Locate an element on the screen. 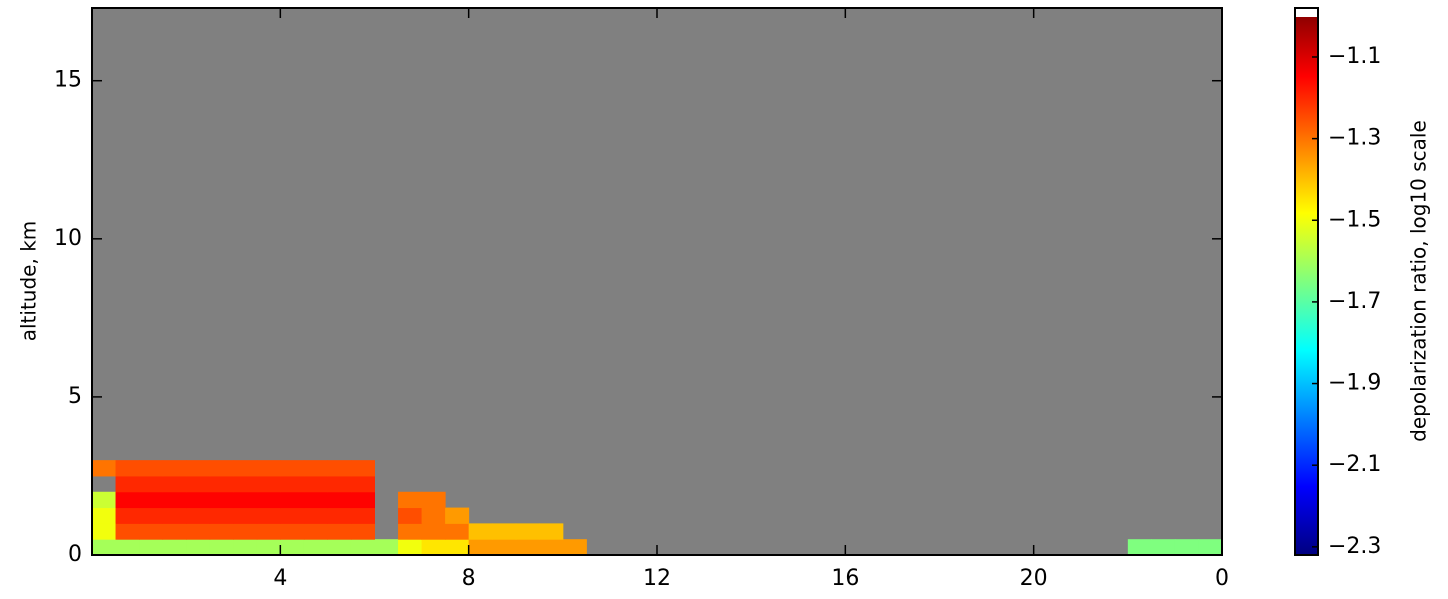 The image size is (1448, 599). colorbar-tick-label: −1.3 is located at coordinates (1354, 138).